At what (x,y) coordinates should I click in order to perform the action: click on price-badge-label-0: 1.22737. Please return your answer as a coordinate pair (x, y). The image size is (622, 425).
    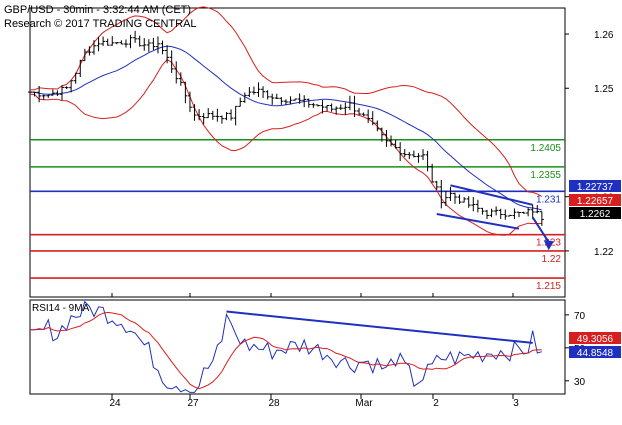
    Looking at the image, I should click on (595, 187).